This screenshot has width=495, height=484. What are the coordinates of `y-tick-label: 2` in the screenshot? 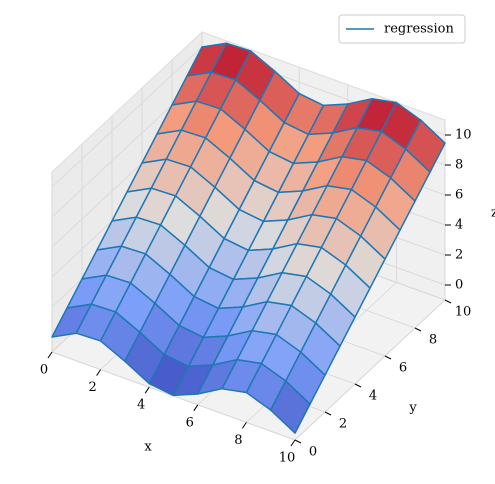 It's located at (343, 424).